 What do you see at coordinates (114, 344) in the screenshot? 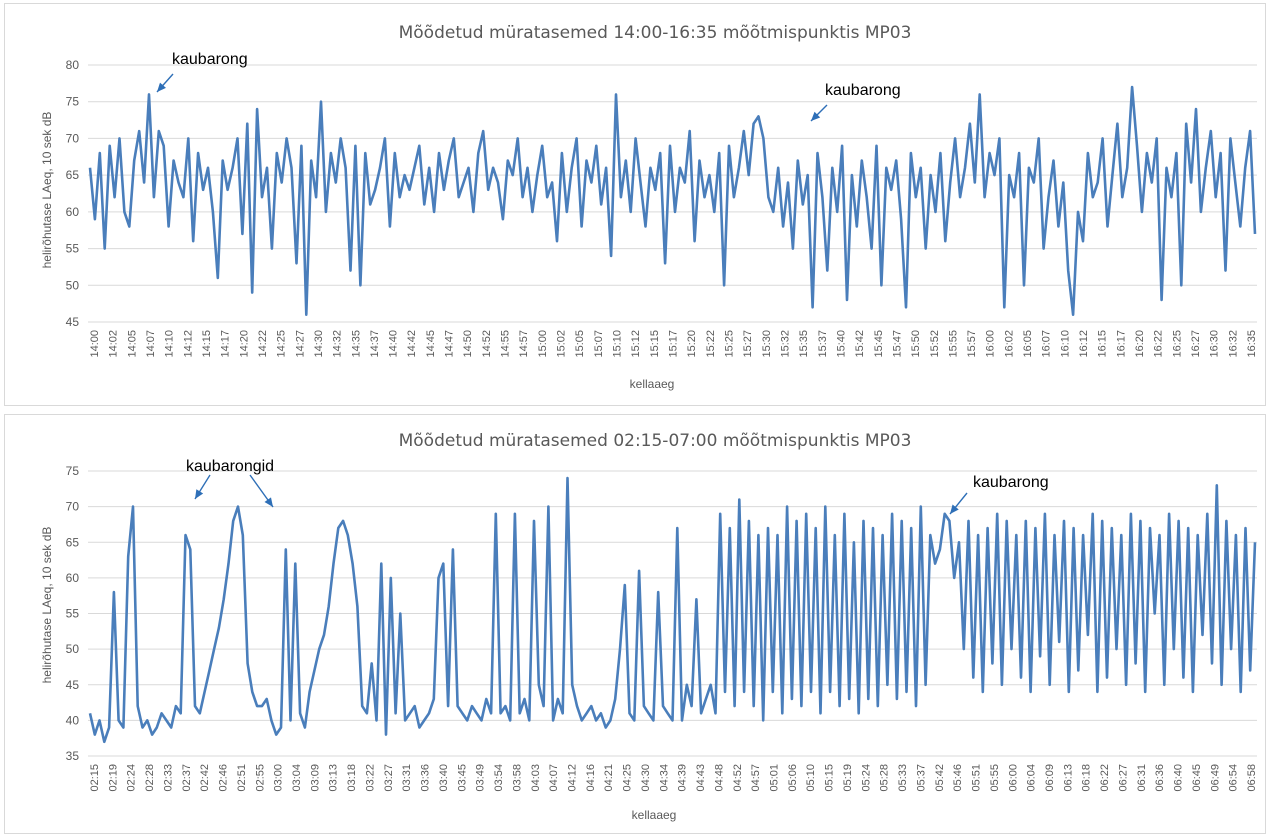
I see `chart-1-x-tick-label: 14:02` at bounding box center [114, 344].